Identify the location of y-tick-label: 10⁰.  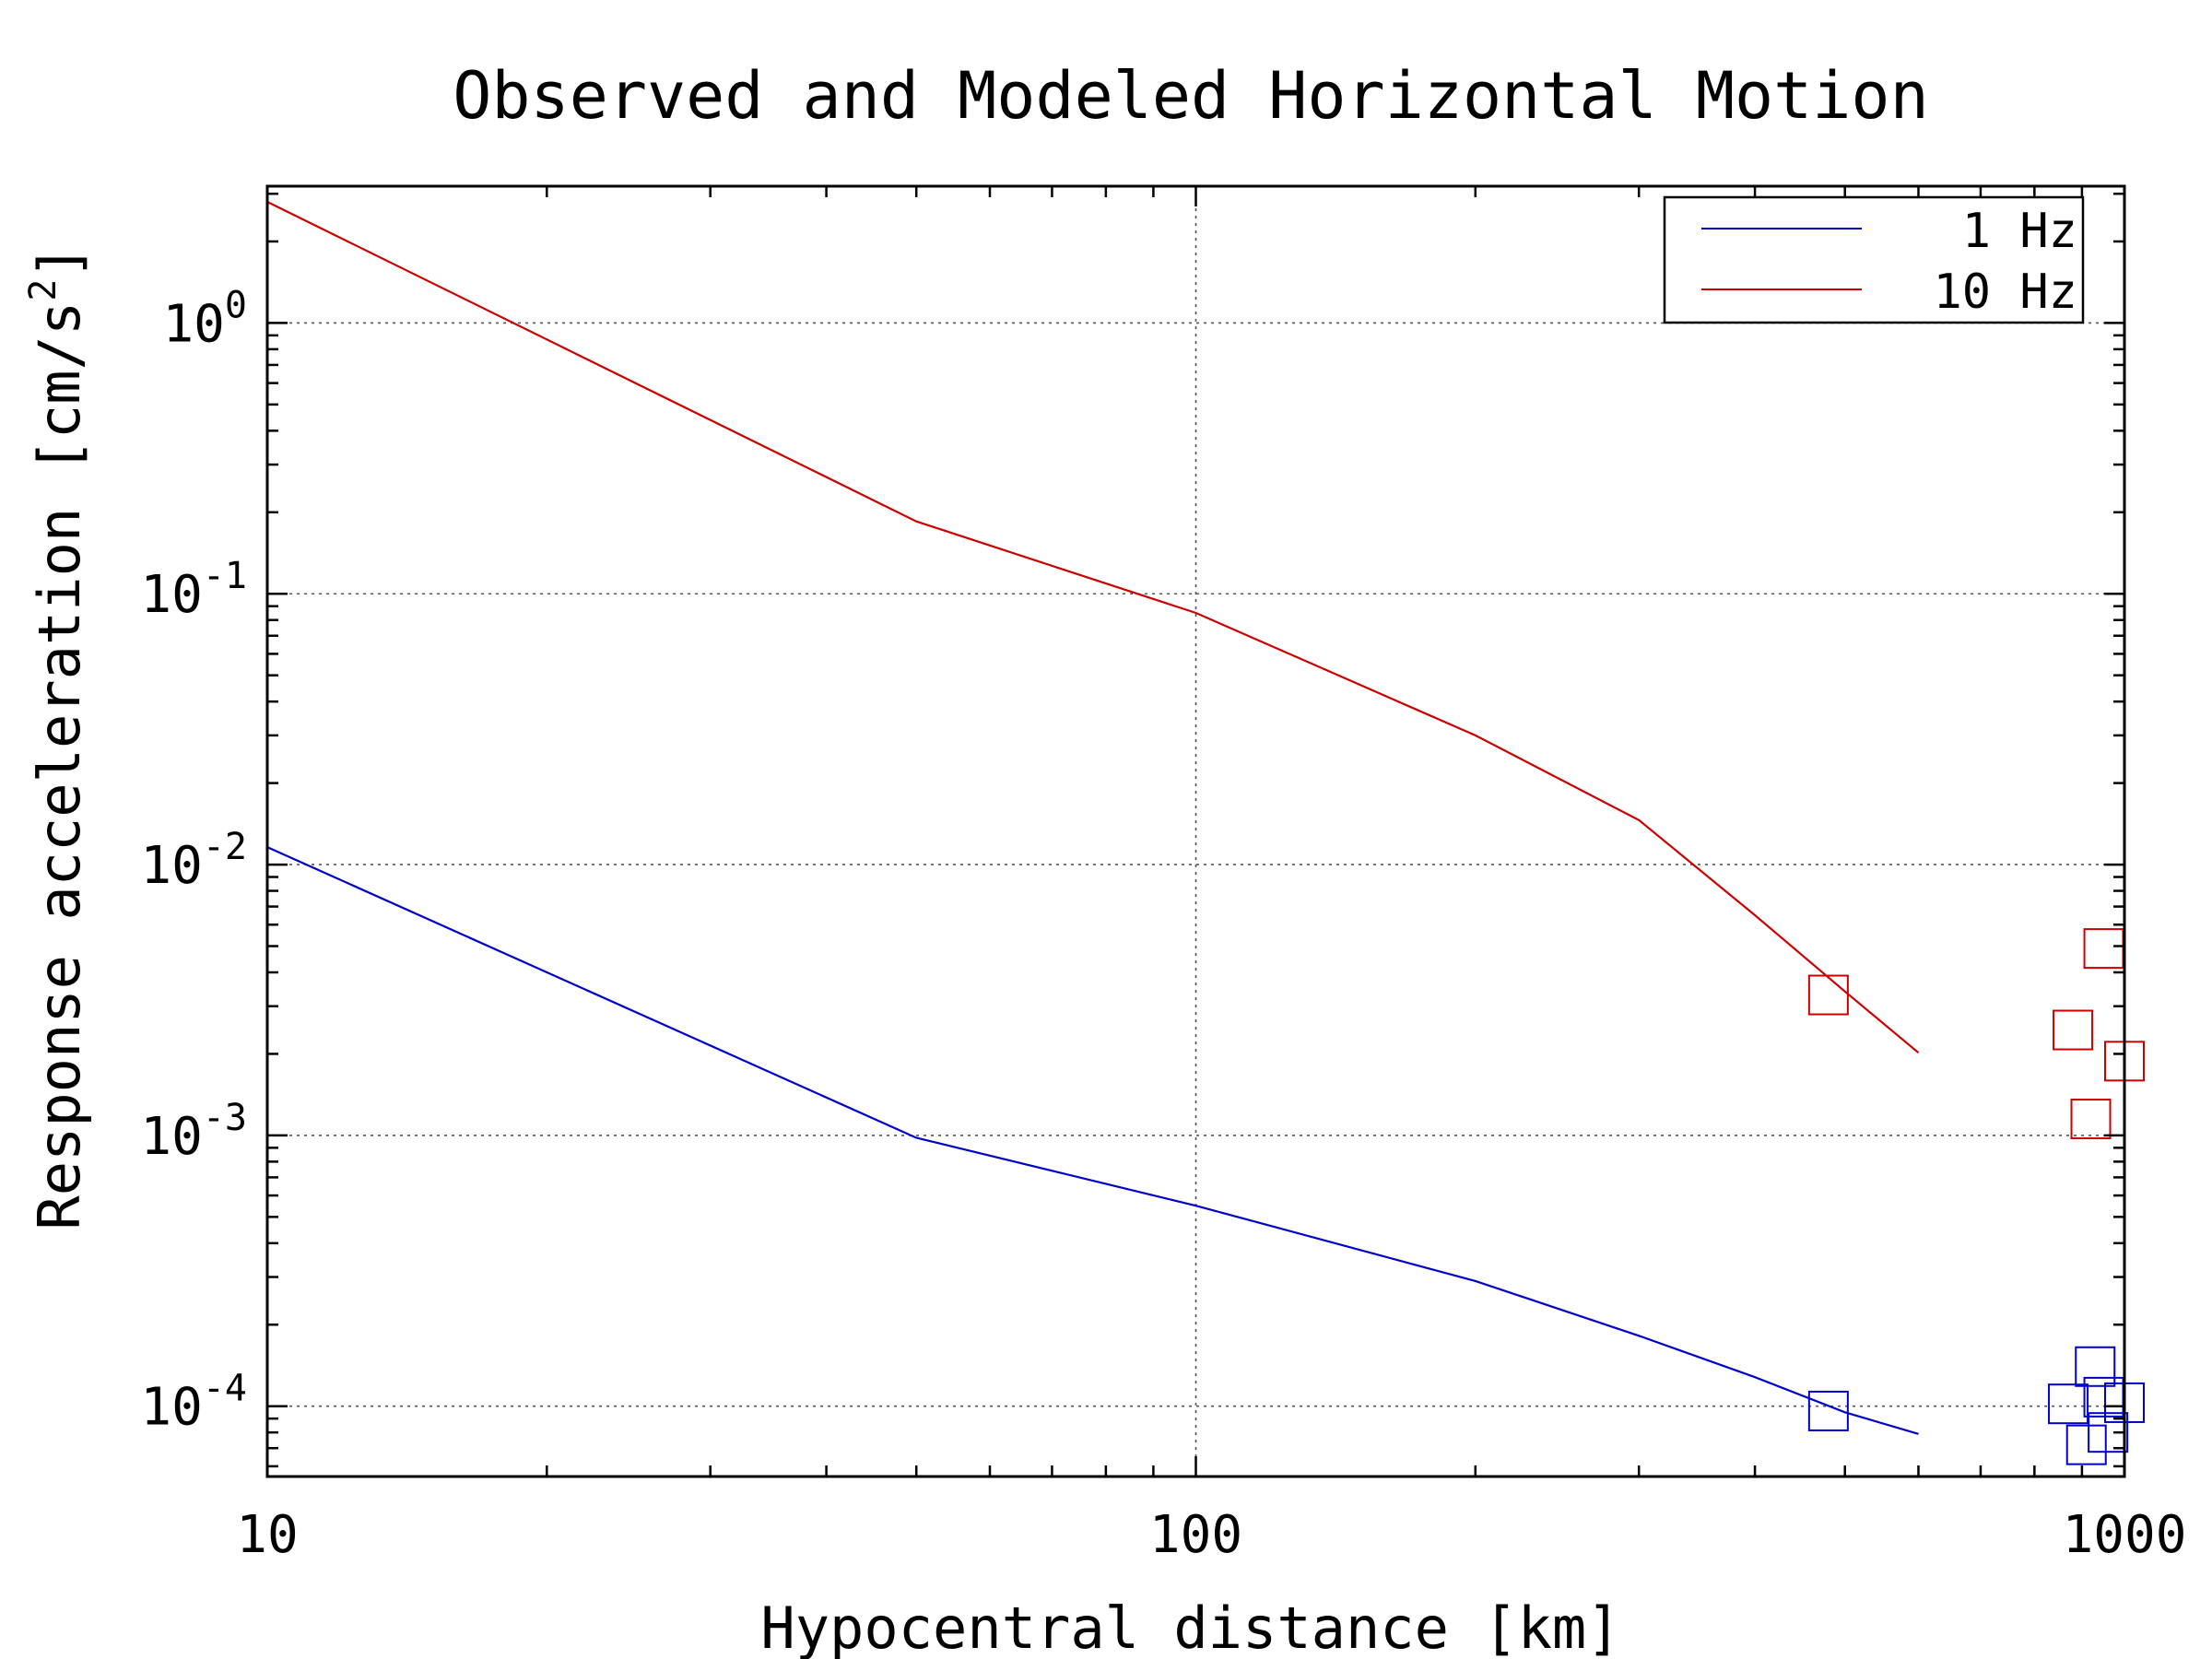
(204, 319).